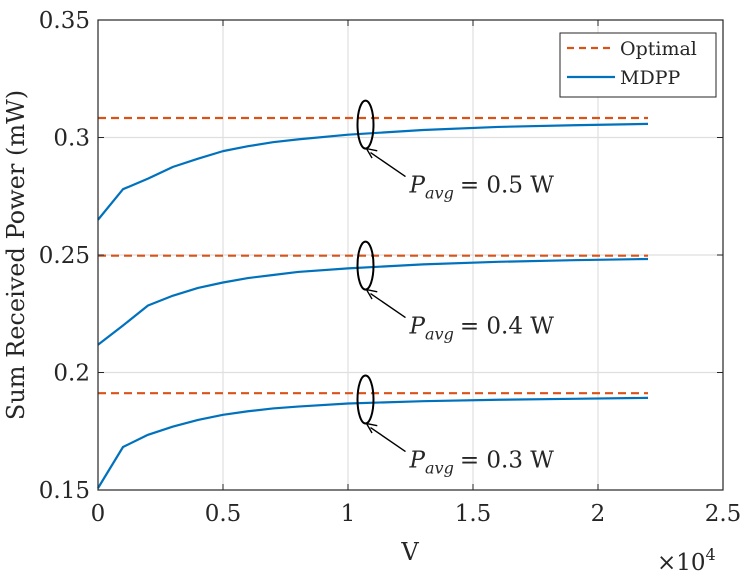  I want to click on x-tick-label: 1.5, so click(473, 514).